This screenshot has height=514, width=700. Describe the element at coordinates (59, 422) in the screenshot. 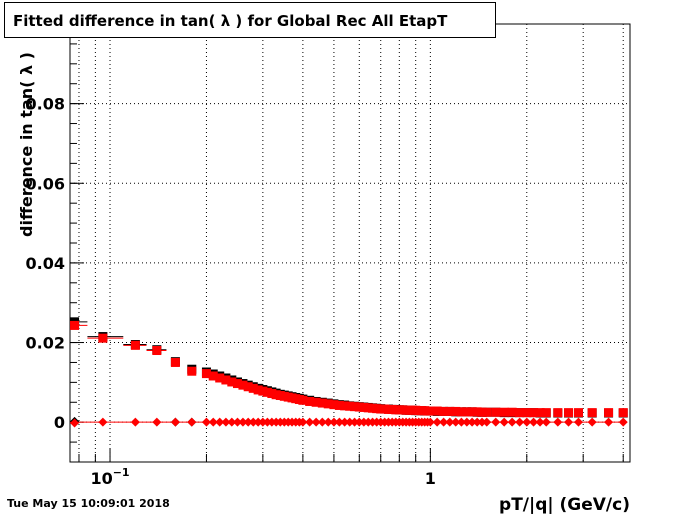

I see `y-tick-label: 0` at that location.